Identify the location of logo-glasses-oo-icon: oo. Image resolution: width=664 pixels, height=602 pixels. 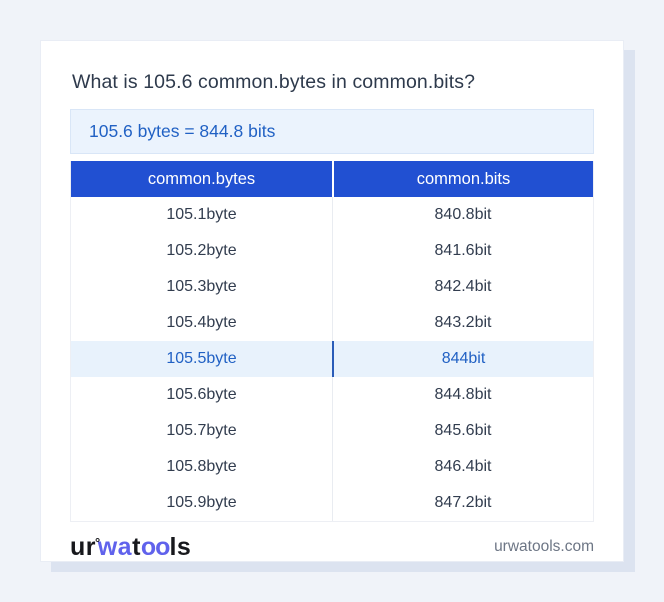
(155, 546).